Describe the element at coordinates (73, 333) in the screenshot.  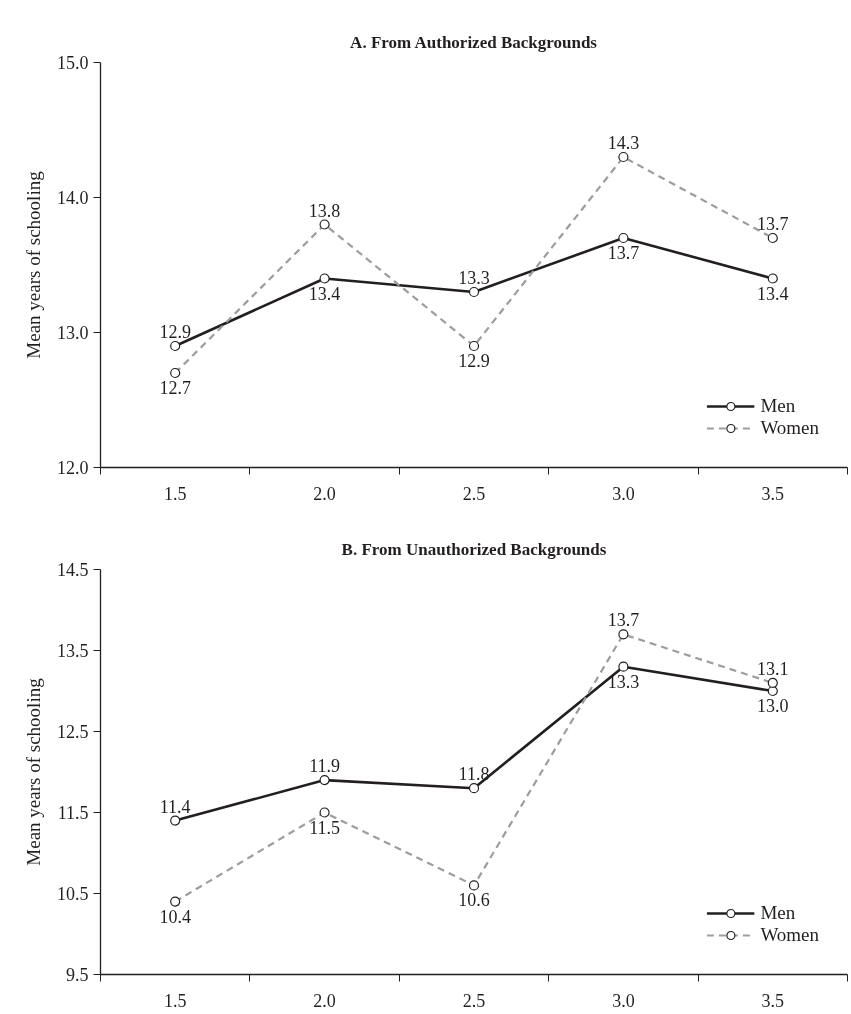
I see `y-tick-label: 13.0` at that location.